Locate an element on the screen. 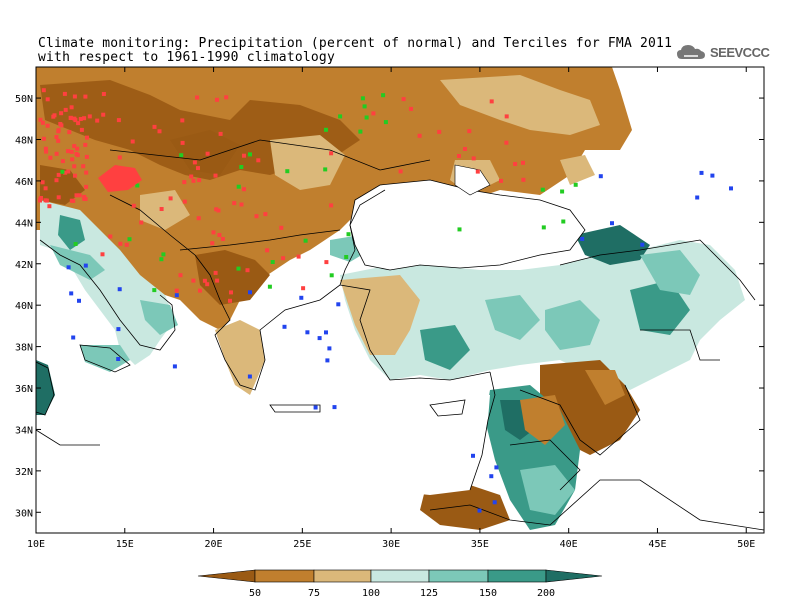 The height and width of the screenshot is (600, 800). y-tick-label: 42N is located at coordinates (24, 265).